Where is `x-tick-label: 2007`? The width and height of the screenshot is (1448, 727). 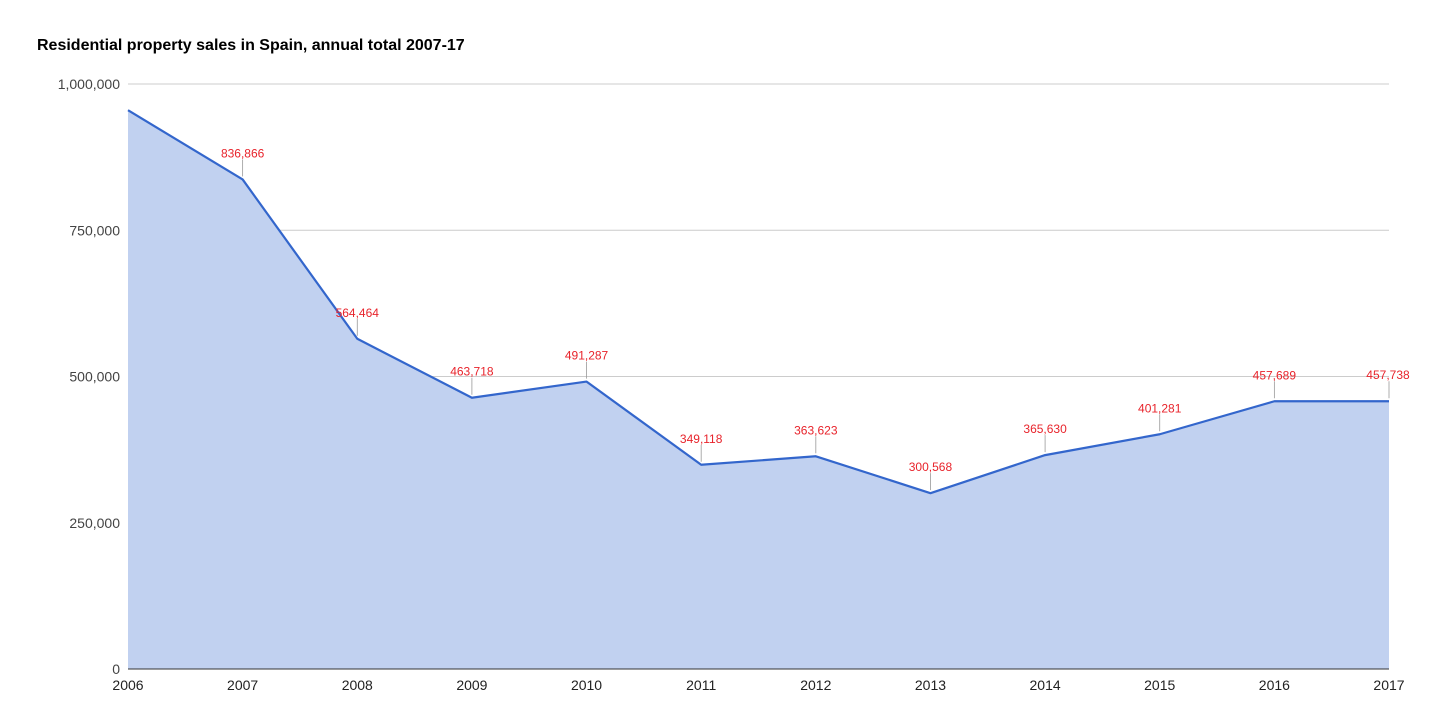 x-tick-label: 2007 is located at coordinates (242, 685).